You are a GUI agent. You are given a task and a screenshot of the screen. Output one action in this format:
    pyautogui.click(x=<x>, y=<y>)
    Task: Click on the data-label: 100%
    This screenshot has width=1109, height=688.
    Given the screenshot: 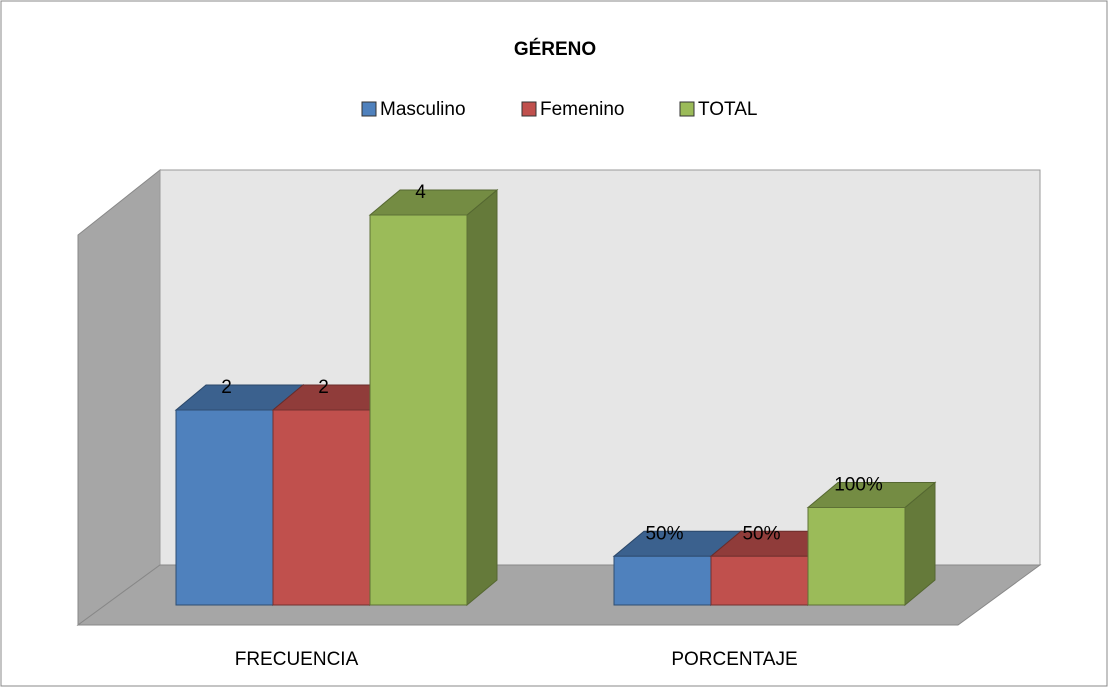 What is the action you would take?
    pyautogui.click(x=858, y=485)
    